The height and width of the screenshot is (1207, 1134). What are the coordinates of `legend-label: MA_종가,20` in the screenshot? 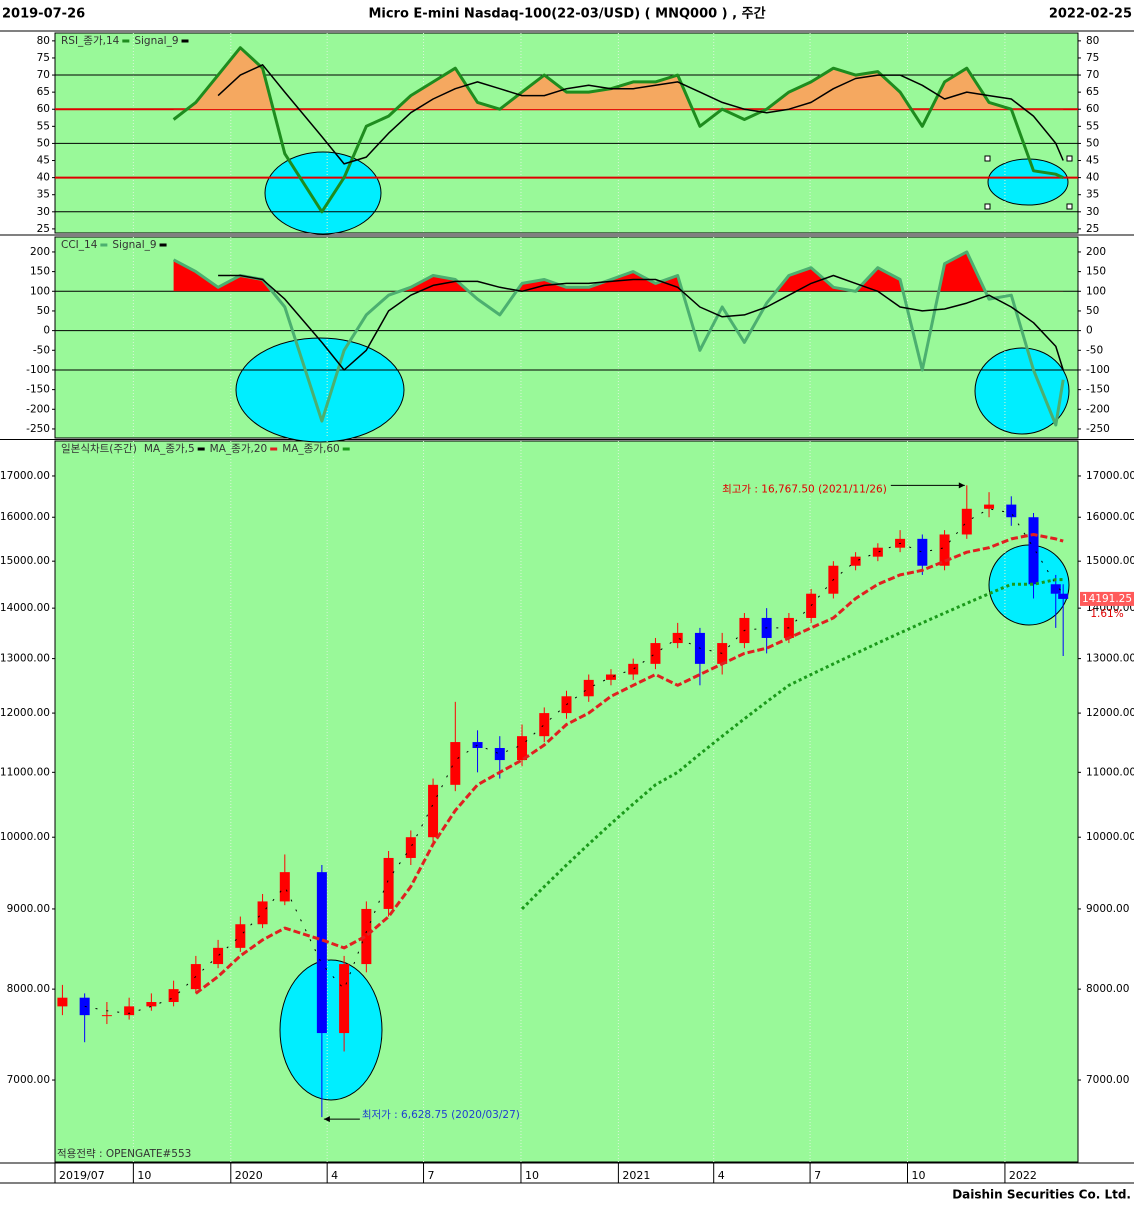 It's located at (239, 449).